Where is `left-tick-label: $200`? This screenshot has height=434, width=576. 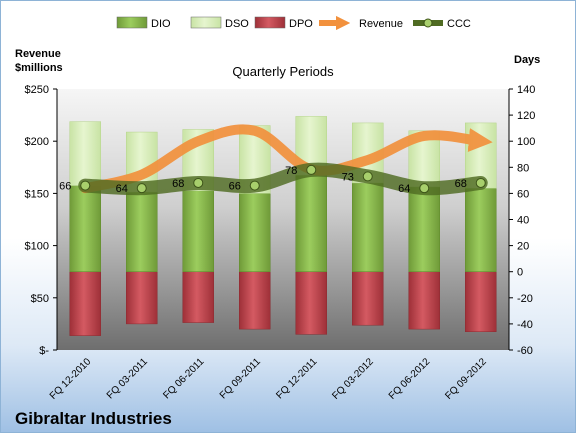 left-tick-label: $200 is located at coordinates (37, 142).